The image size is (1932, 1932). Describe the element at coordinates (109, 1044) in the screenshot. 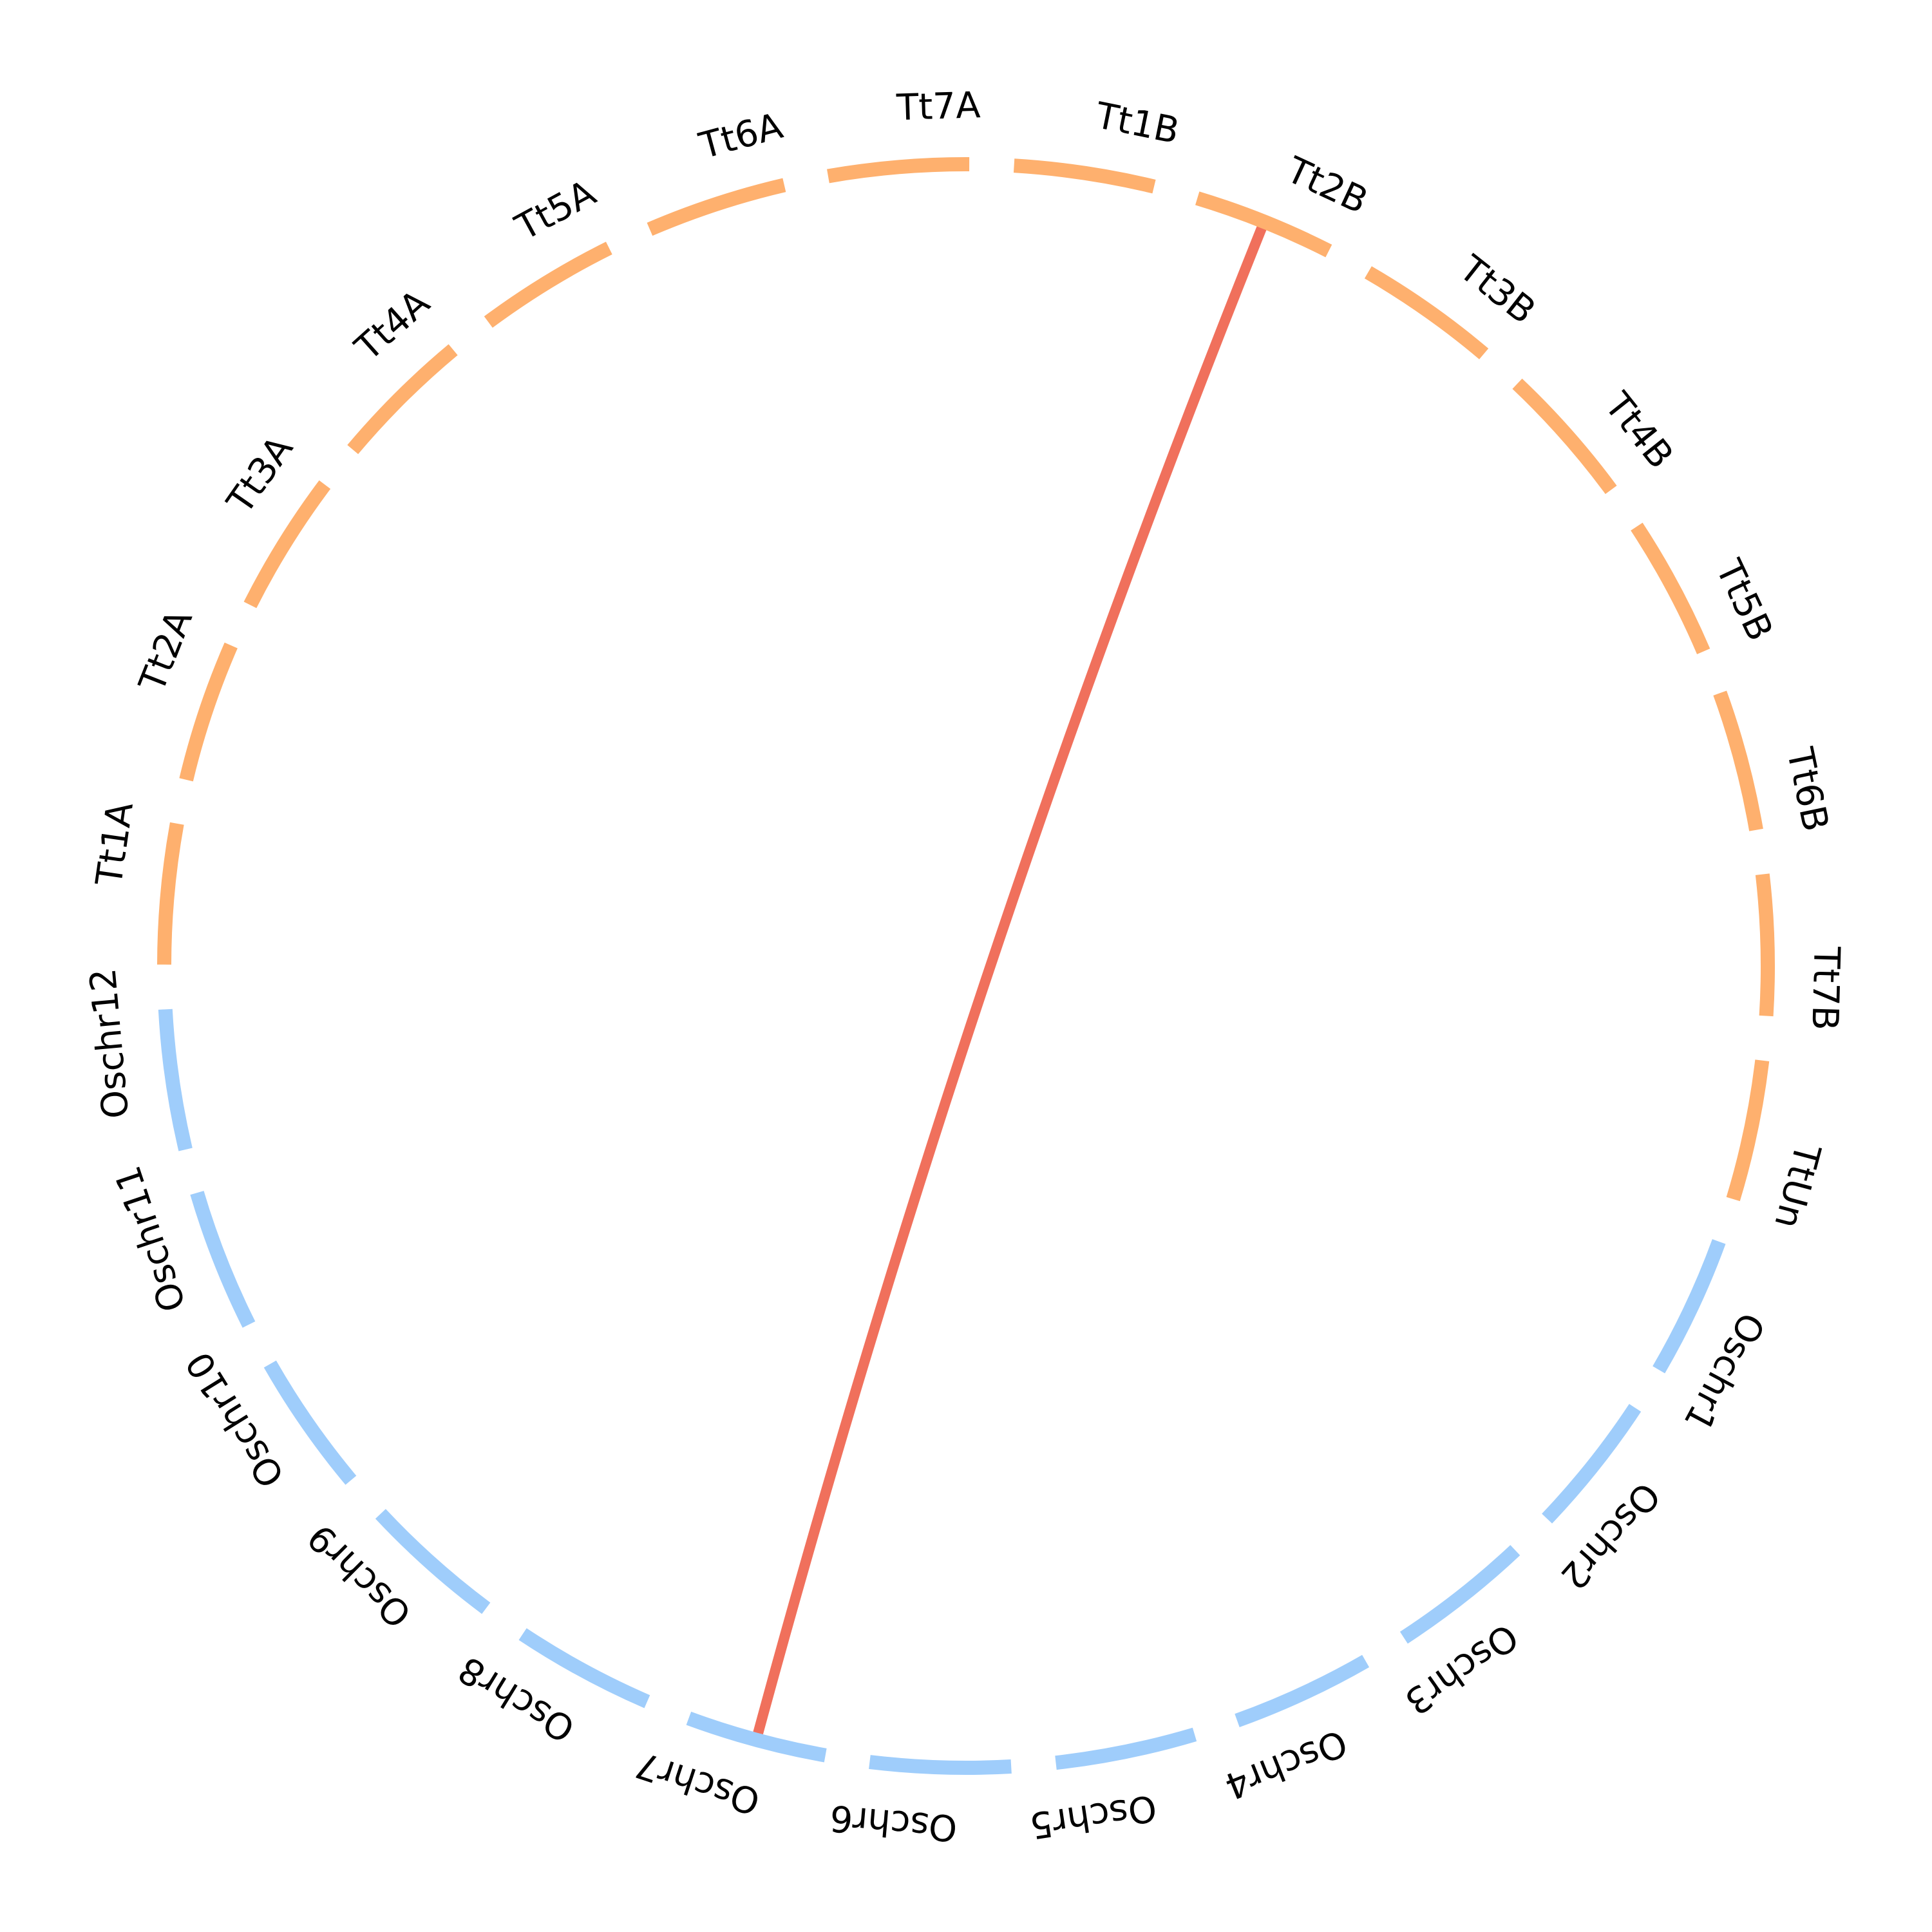

I see `chromosome-label-oschr12: Oschr12` at that location.